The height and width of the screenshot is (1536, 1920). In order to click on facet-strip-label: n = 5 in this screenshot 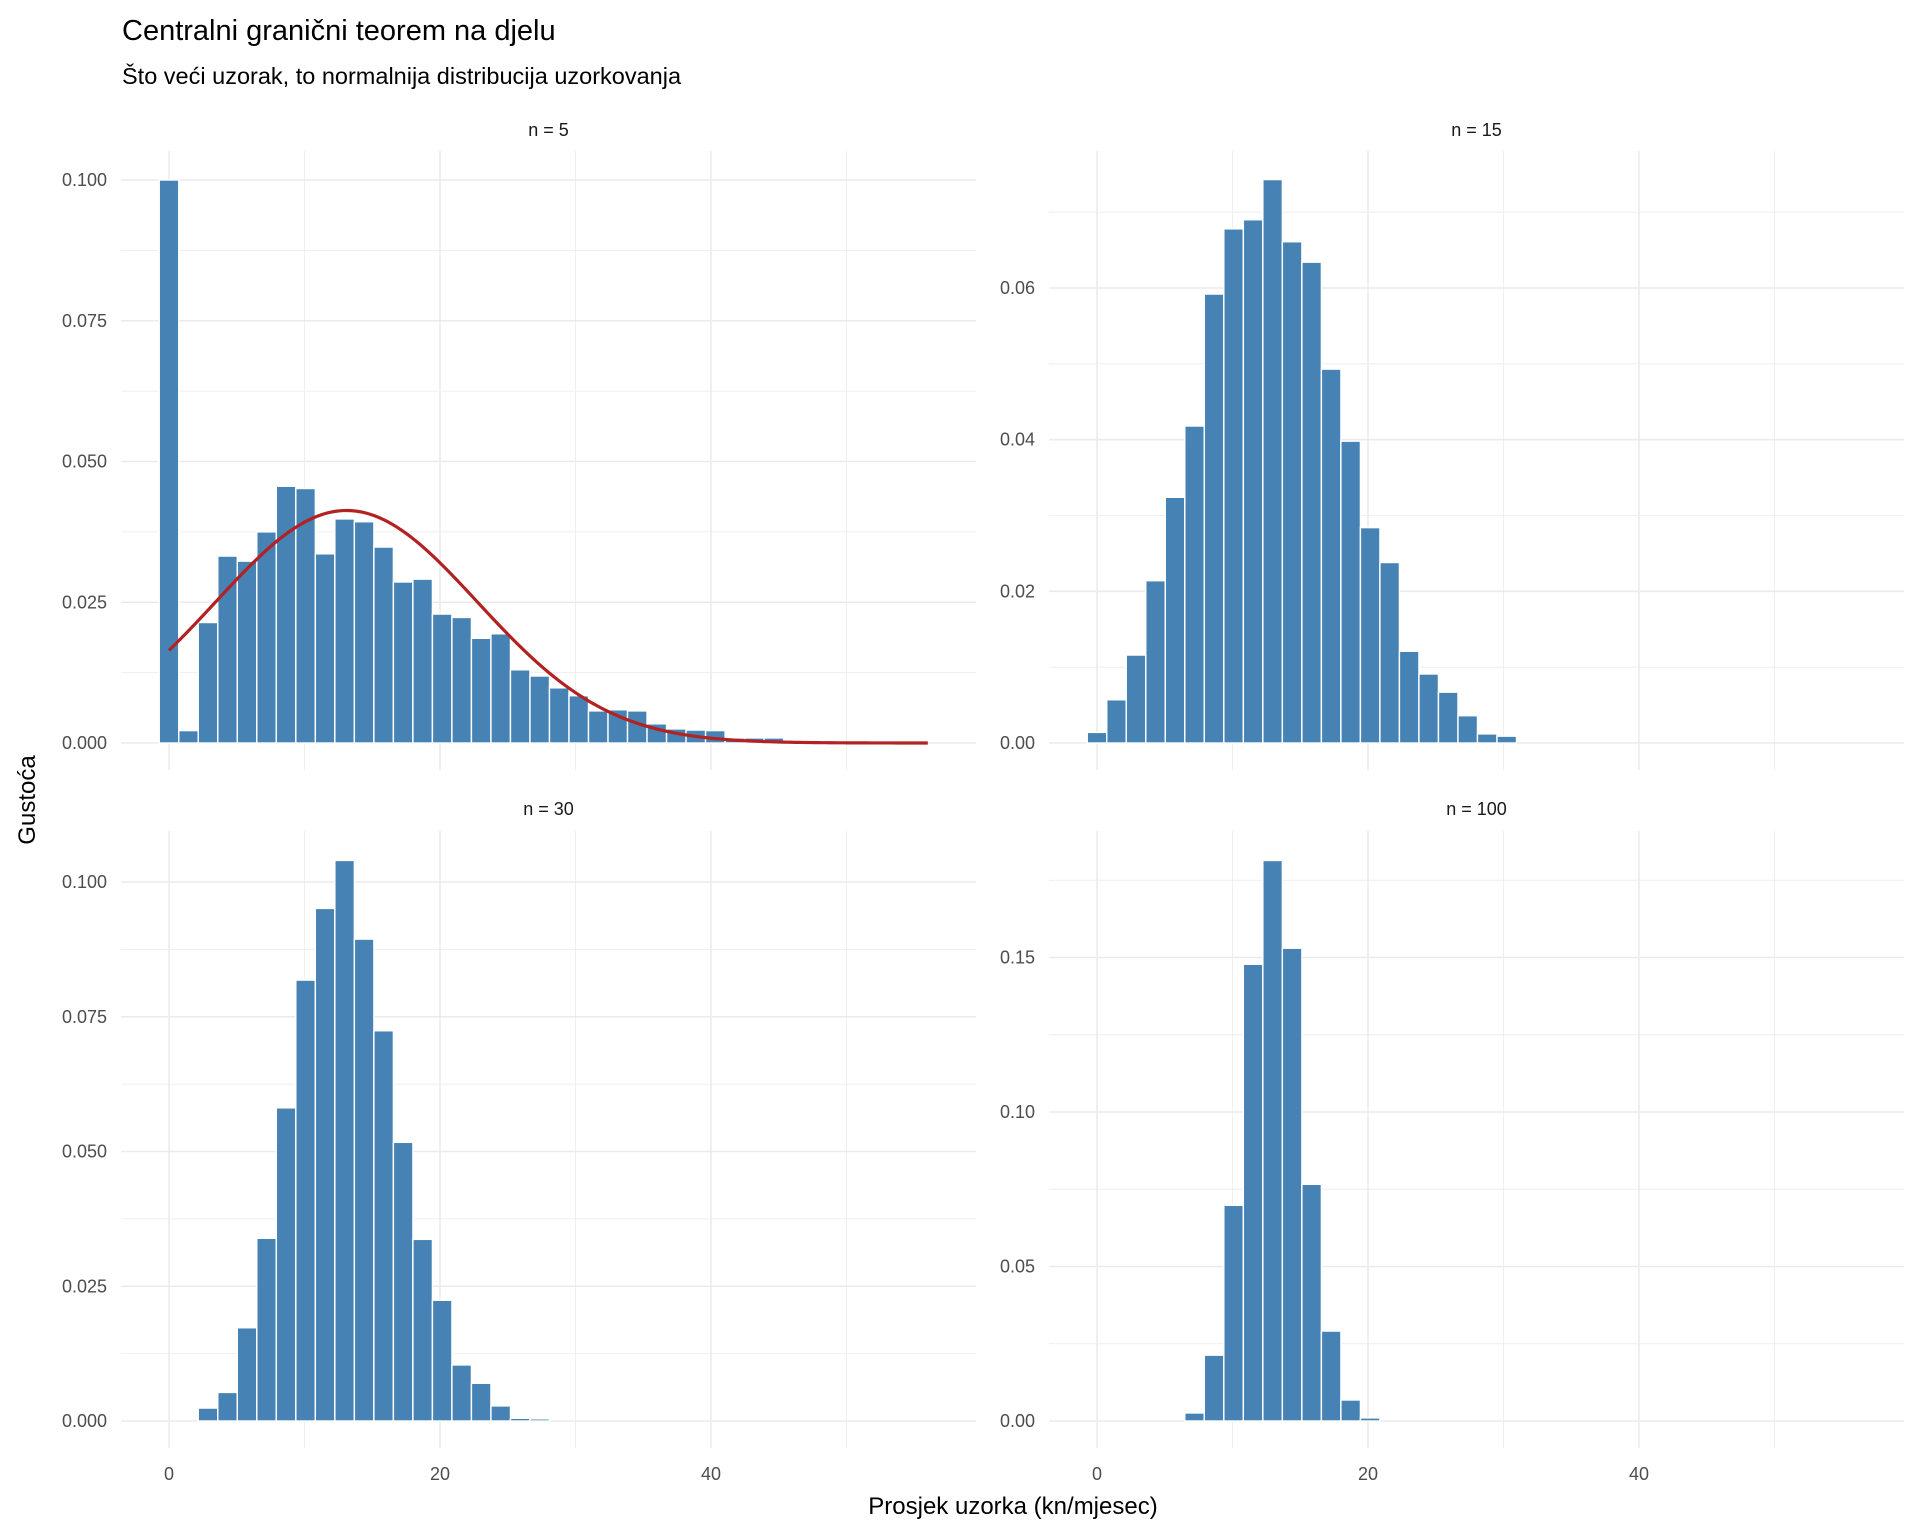, I will do `click(548, 130)`.